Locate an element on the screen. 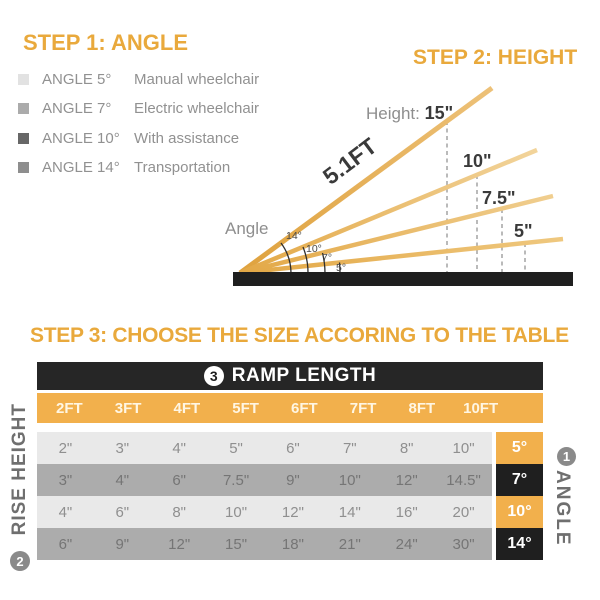 This screenshot has width=600, height=600. table-row: 3" 4" 6" 7.5" 9" 10" 12" 14.5" 7° is located at coordinates (290, 480).